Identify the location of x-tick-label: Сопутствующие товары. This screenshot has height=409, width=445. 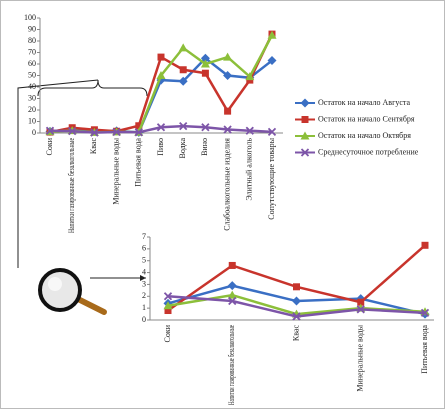
(271, 178).